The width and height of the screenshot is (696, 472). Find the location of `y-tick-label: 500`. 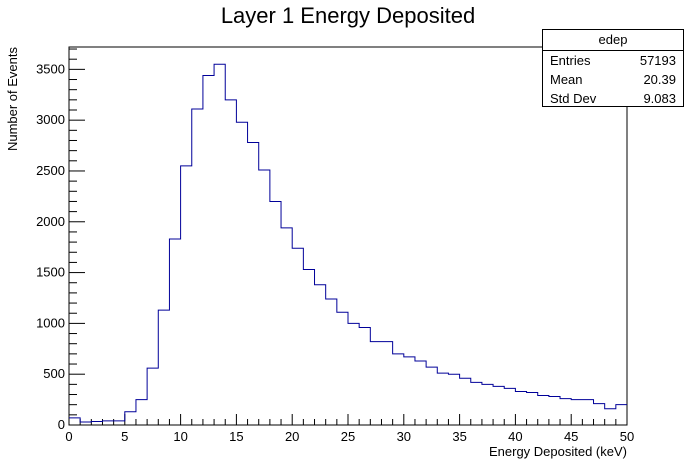

y-tick-label: 500 is located at coordinates (54, 373).